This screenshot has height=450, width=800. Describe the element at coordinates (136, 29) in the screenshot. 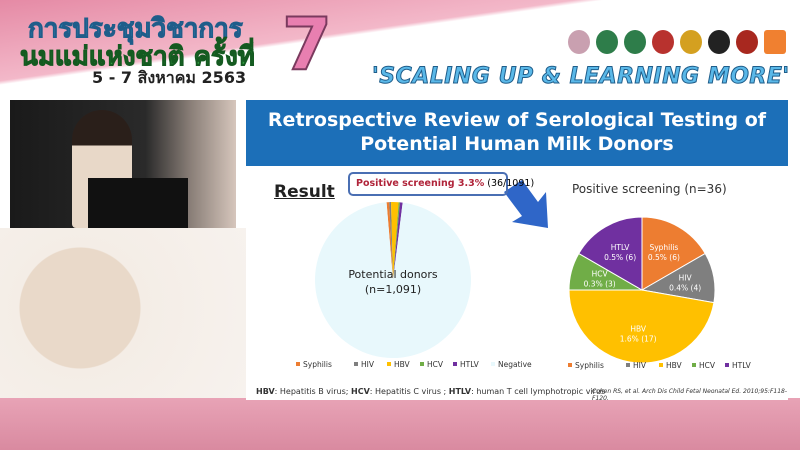

I see `conference-title-line1: การประชุมวิชาการ` at that location.